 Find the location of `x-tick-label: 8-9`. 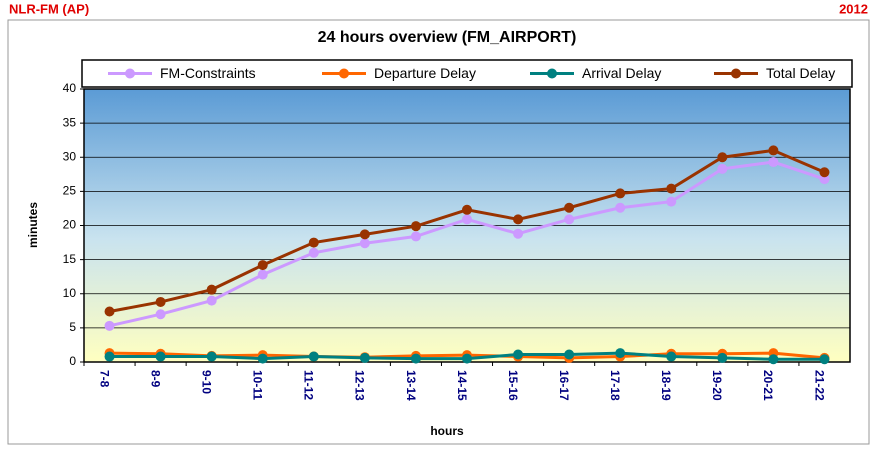

x-tick-label: 8-9 is located at coordinates (155, 379).